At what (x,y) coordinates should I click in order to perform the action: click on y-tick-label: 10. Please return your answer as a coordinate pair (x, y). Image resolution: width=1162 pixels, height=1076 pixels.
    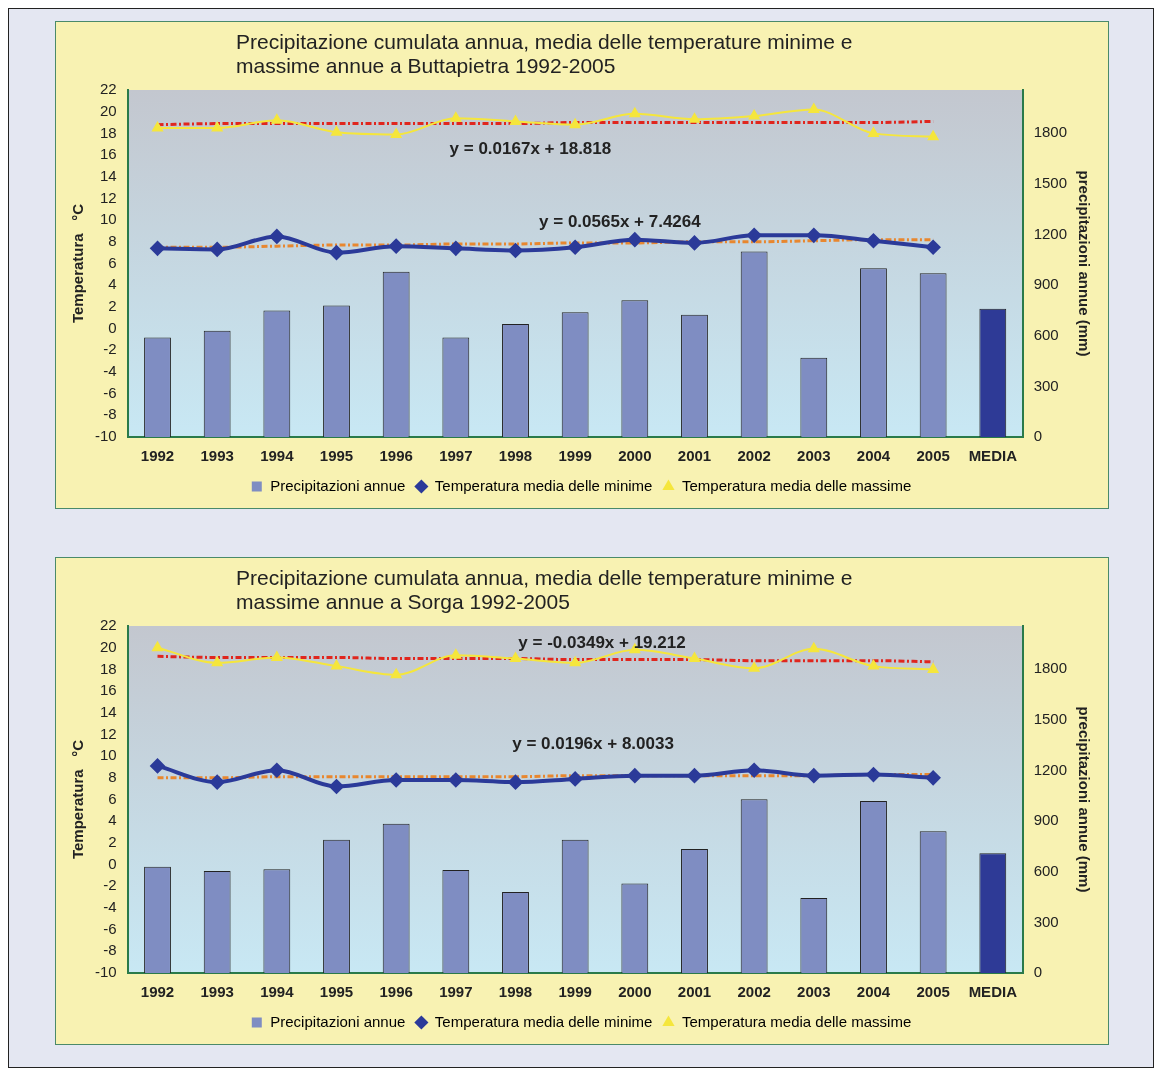
    Looking at the image, I should click on (108, 219).